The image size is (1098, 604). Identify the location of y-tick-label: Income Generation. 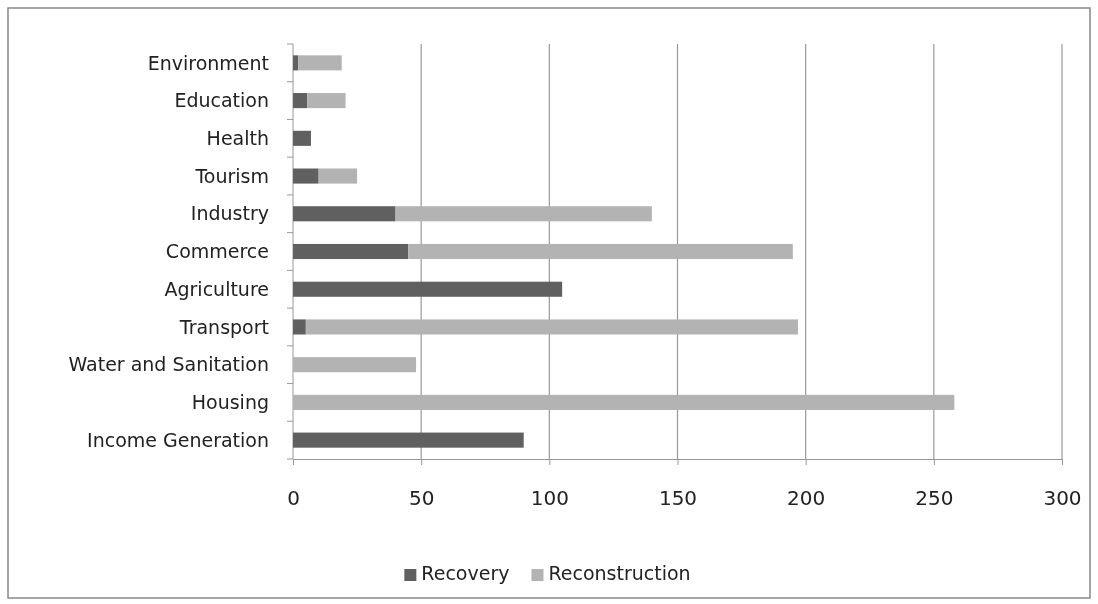
(178, 439).